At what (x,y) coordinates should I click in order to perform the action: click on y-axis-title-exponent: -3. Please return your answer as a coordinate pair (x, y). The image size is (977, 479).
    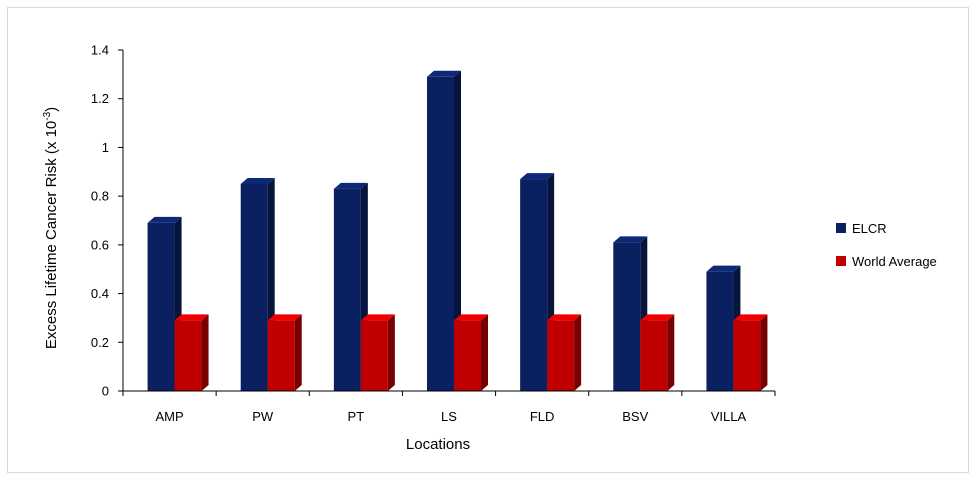
    Looking at the image, I should click on (47, 115).